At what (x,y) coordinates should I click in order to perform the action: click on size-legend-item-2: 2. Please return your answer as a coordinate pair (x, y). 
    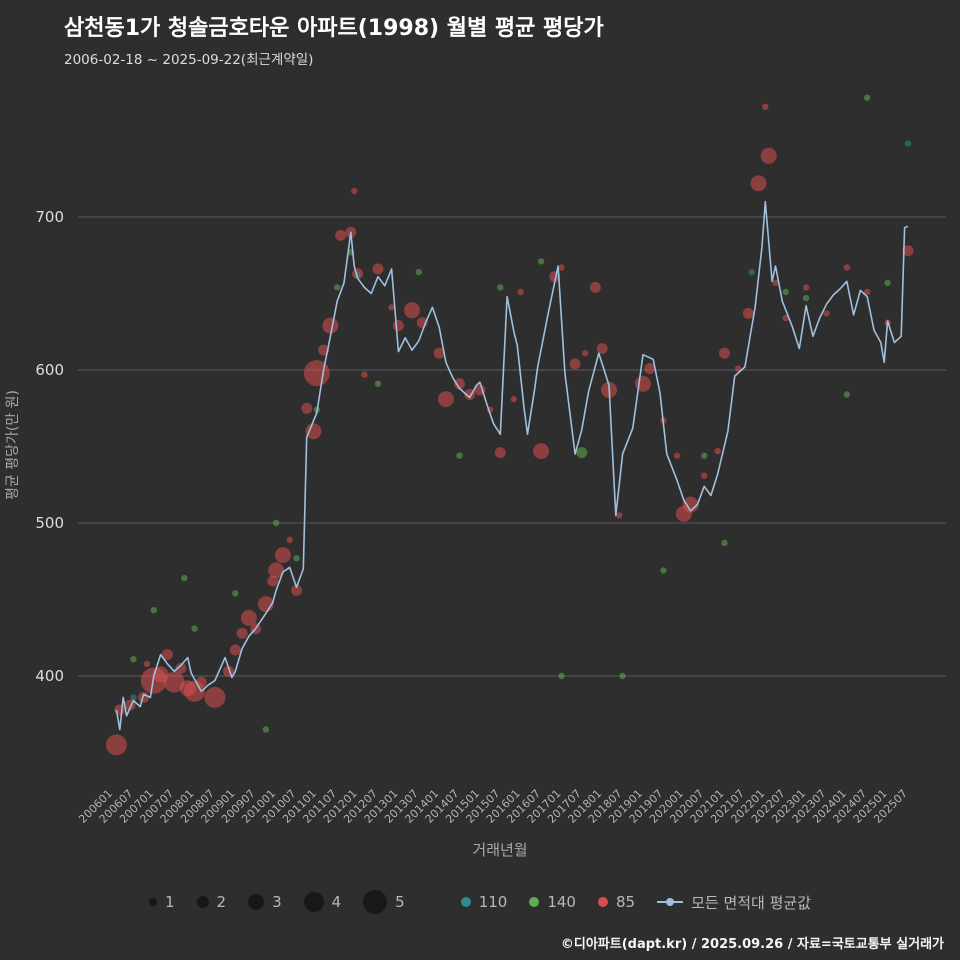
    Looking at the image, I should click on (211, 902).